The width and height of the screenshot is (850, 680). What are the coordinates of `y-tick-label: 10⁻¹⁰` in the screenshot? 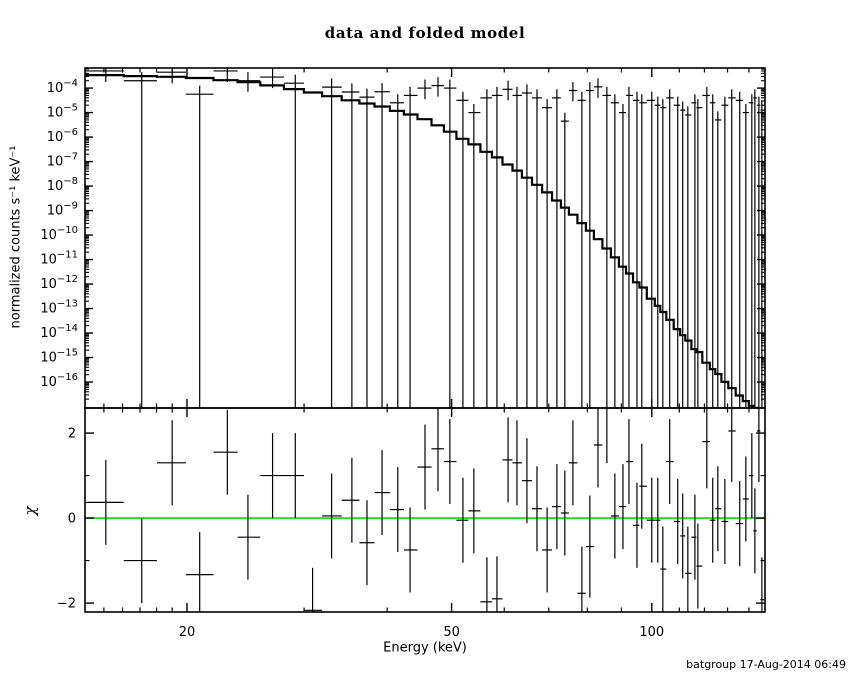 It's located at (59, 234).